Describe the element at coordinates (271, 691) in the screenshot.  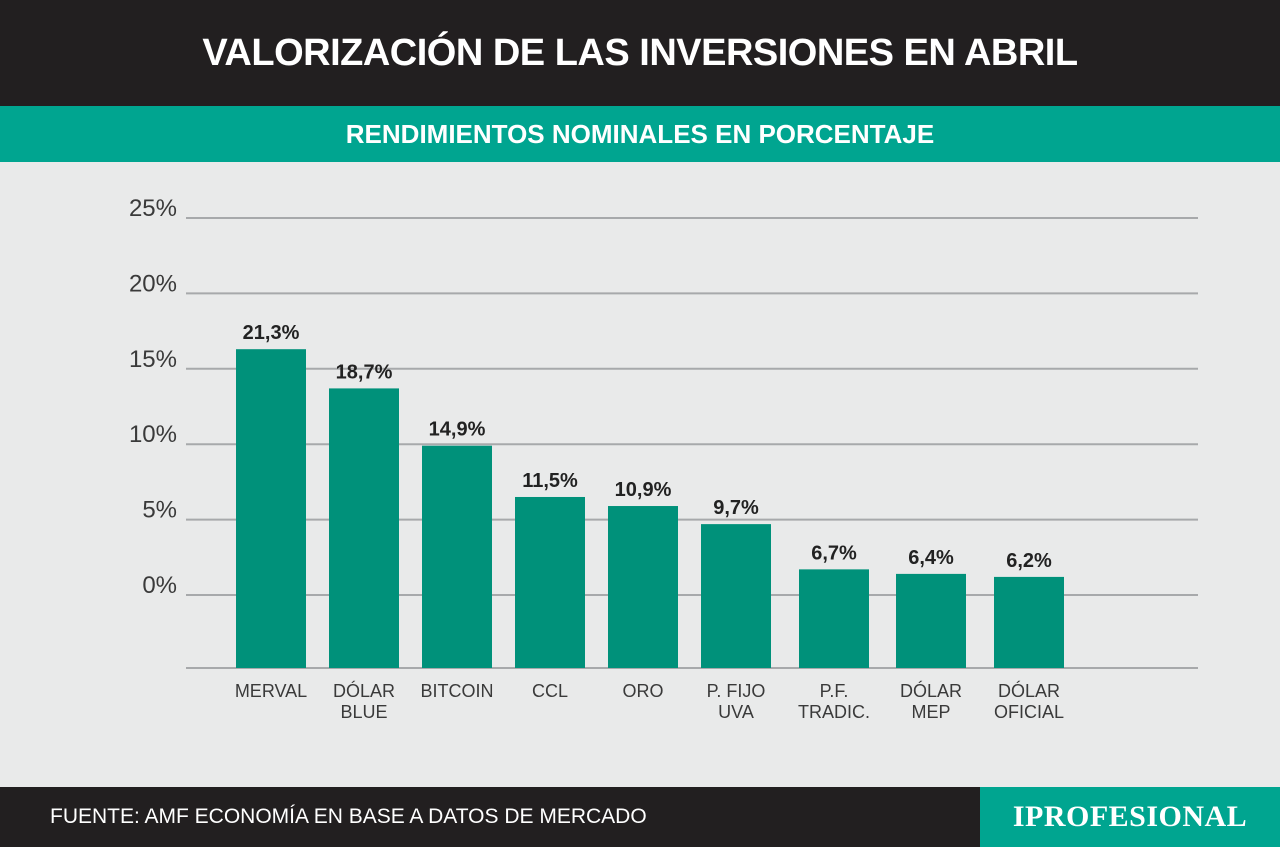
I see `x-tick-label: MERVAL` at that location.